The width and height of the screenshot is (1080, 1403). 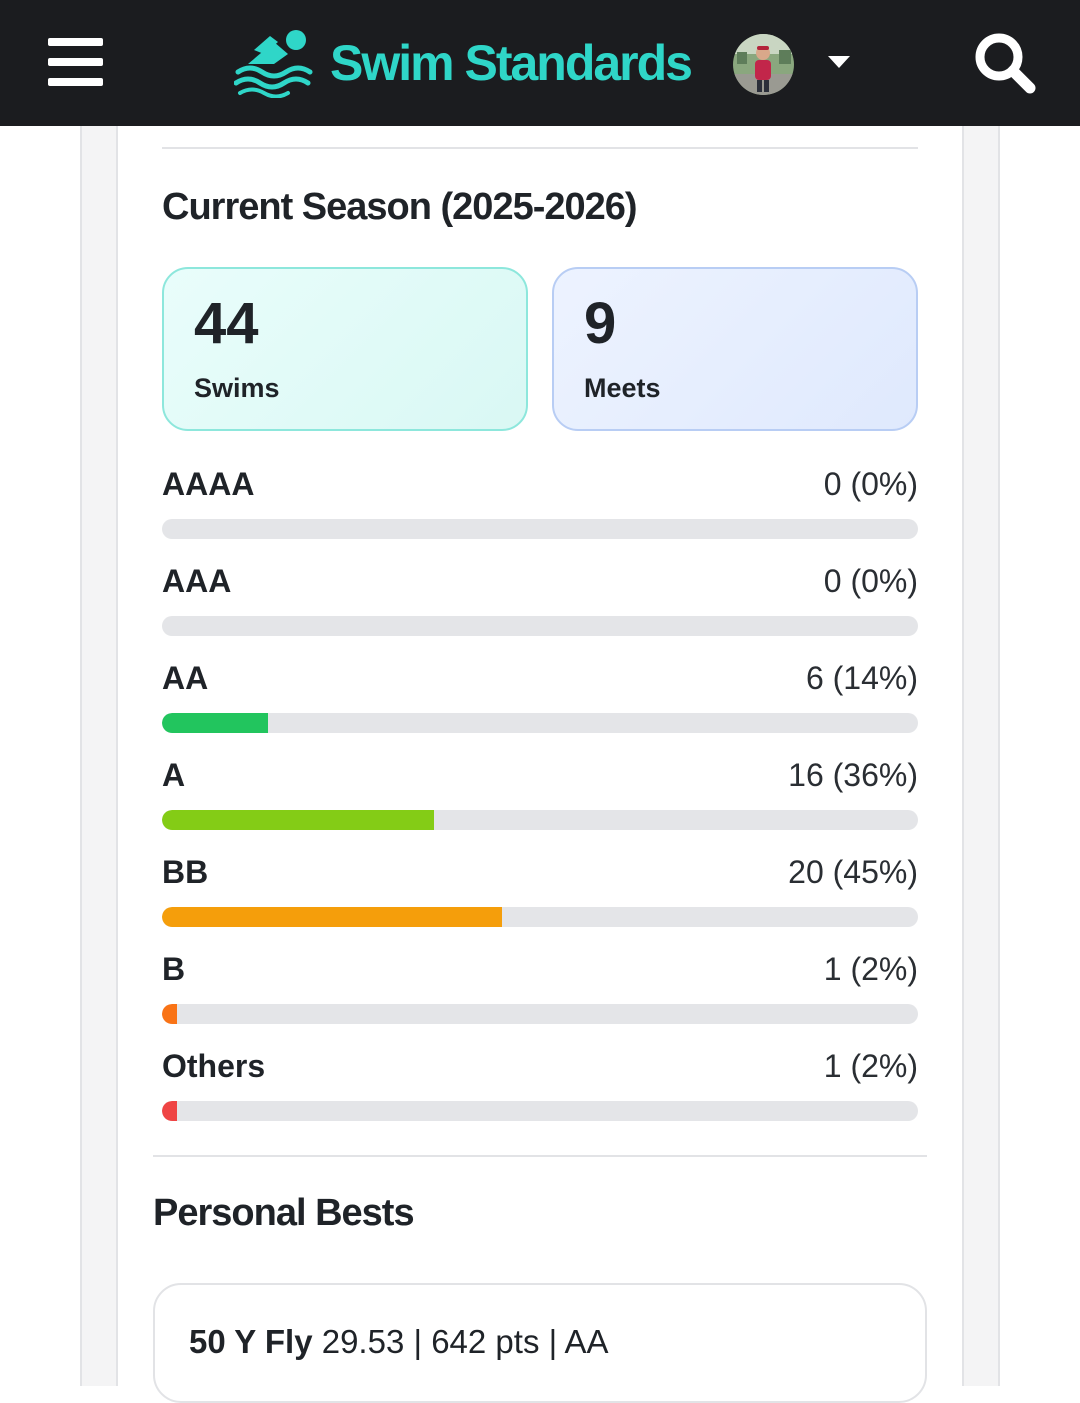 What do you see at coordinates (75, 62) in the screenshot?
I see `hamburger-icon` at bounding box center [75, 62].